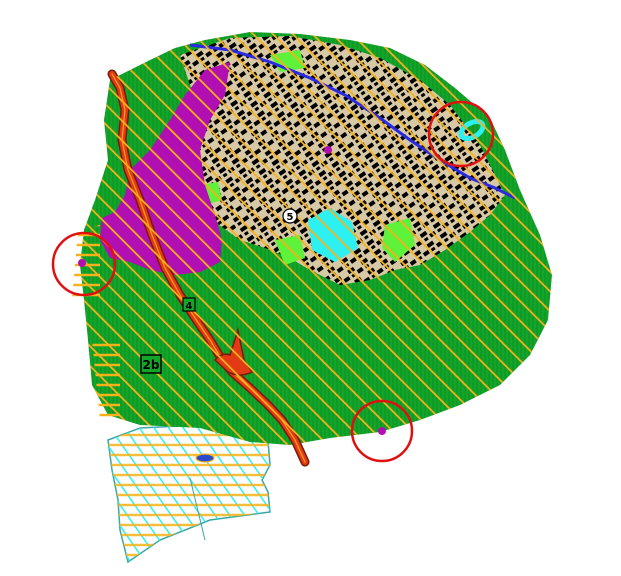  What do you see at coordinates (189, 494) in the screenshot?
I see `cyan-zone` at bounding box center [189, 494].